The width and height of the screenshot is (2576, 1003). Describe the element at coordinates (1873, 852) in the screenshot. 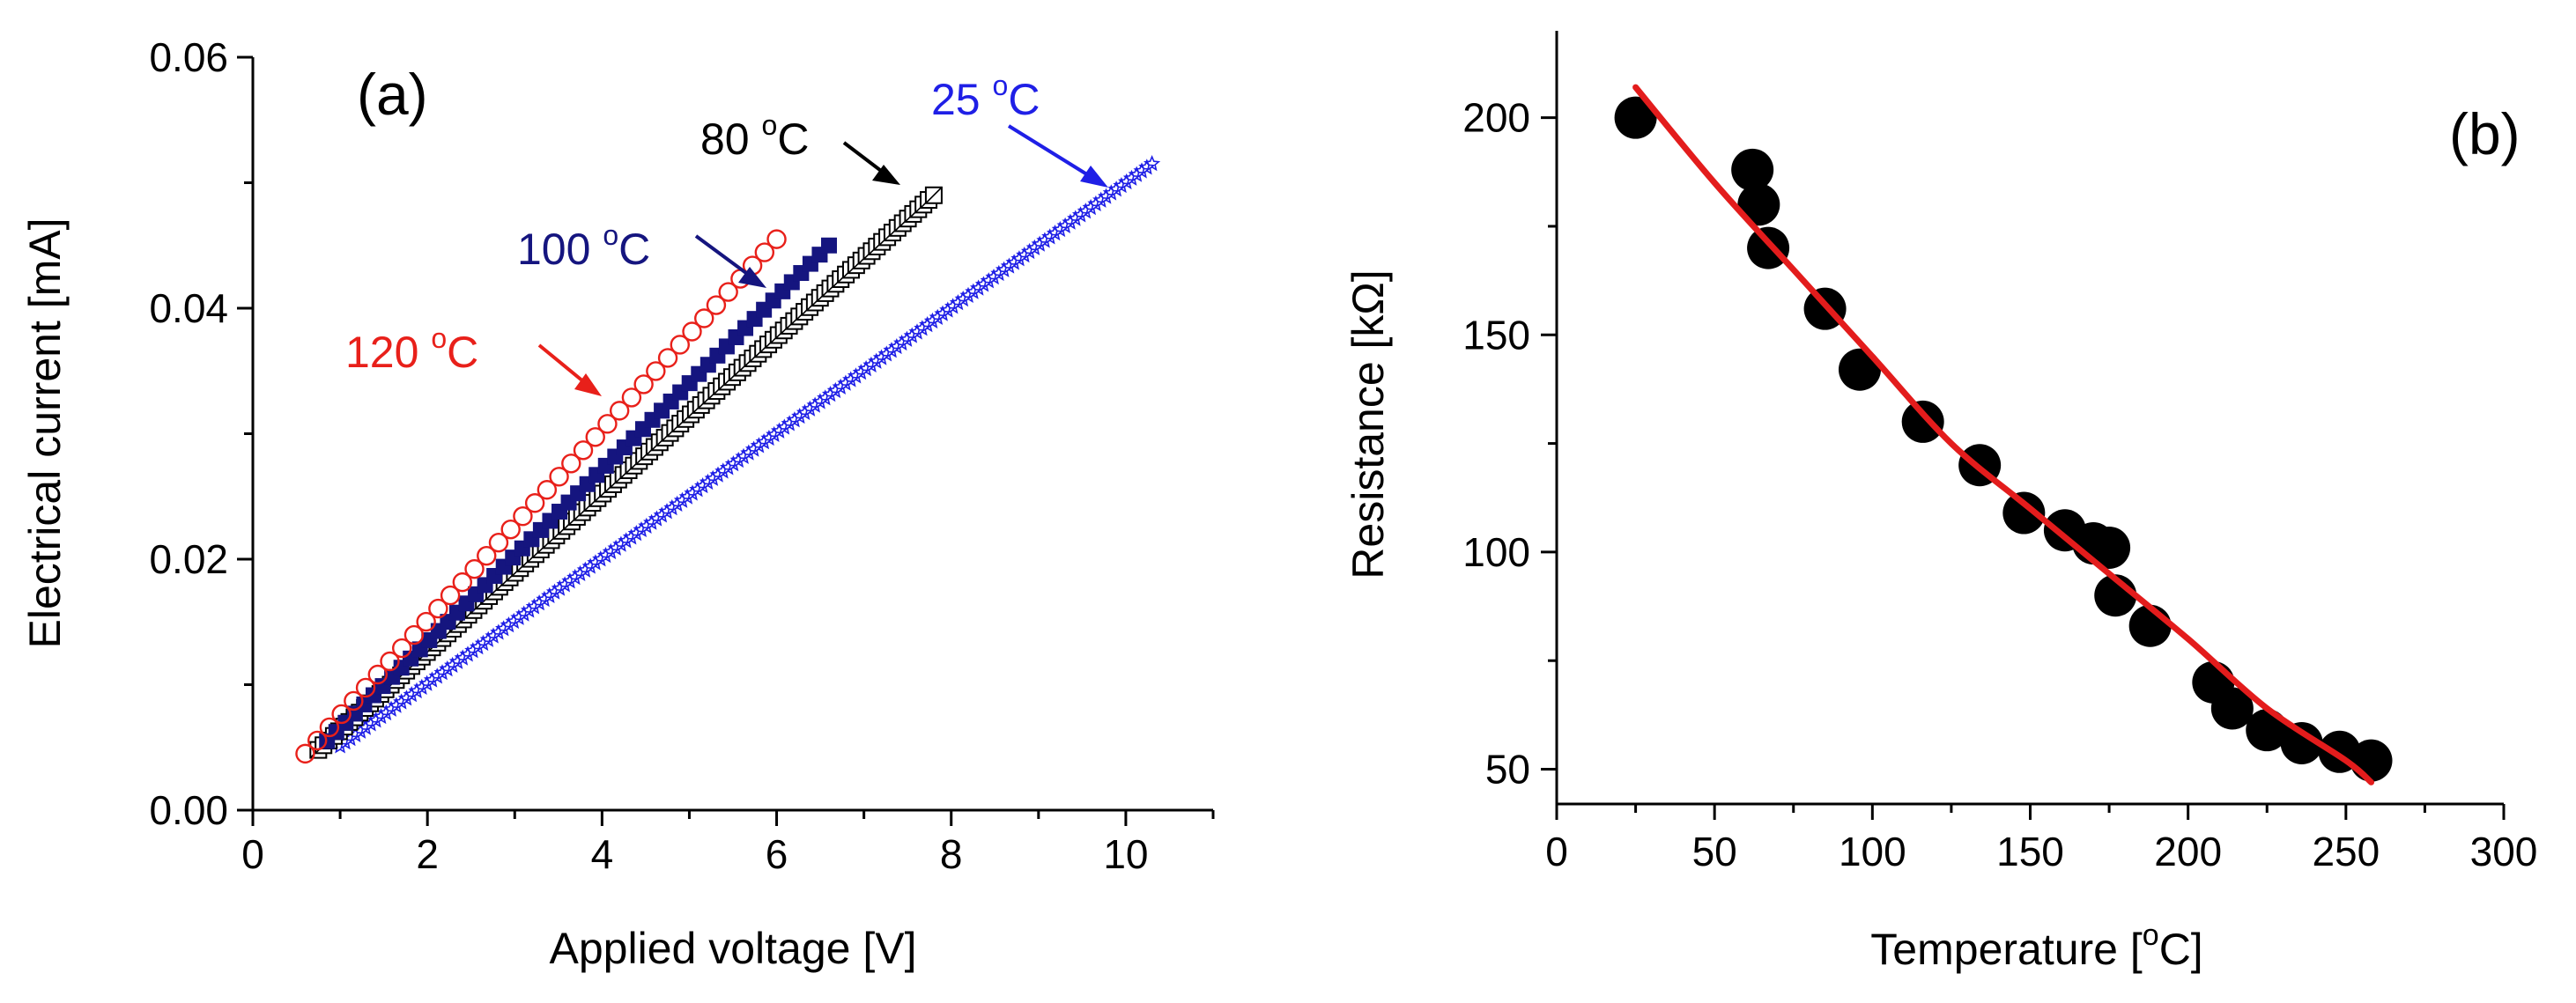

I see `panel-b-x-tick-label: 100` at that location.